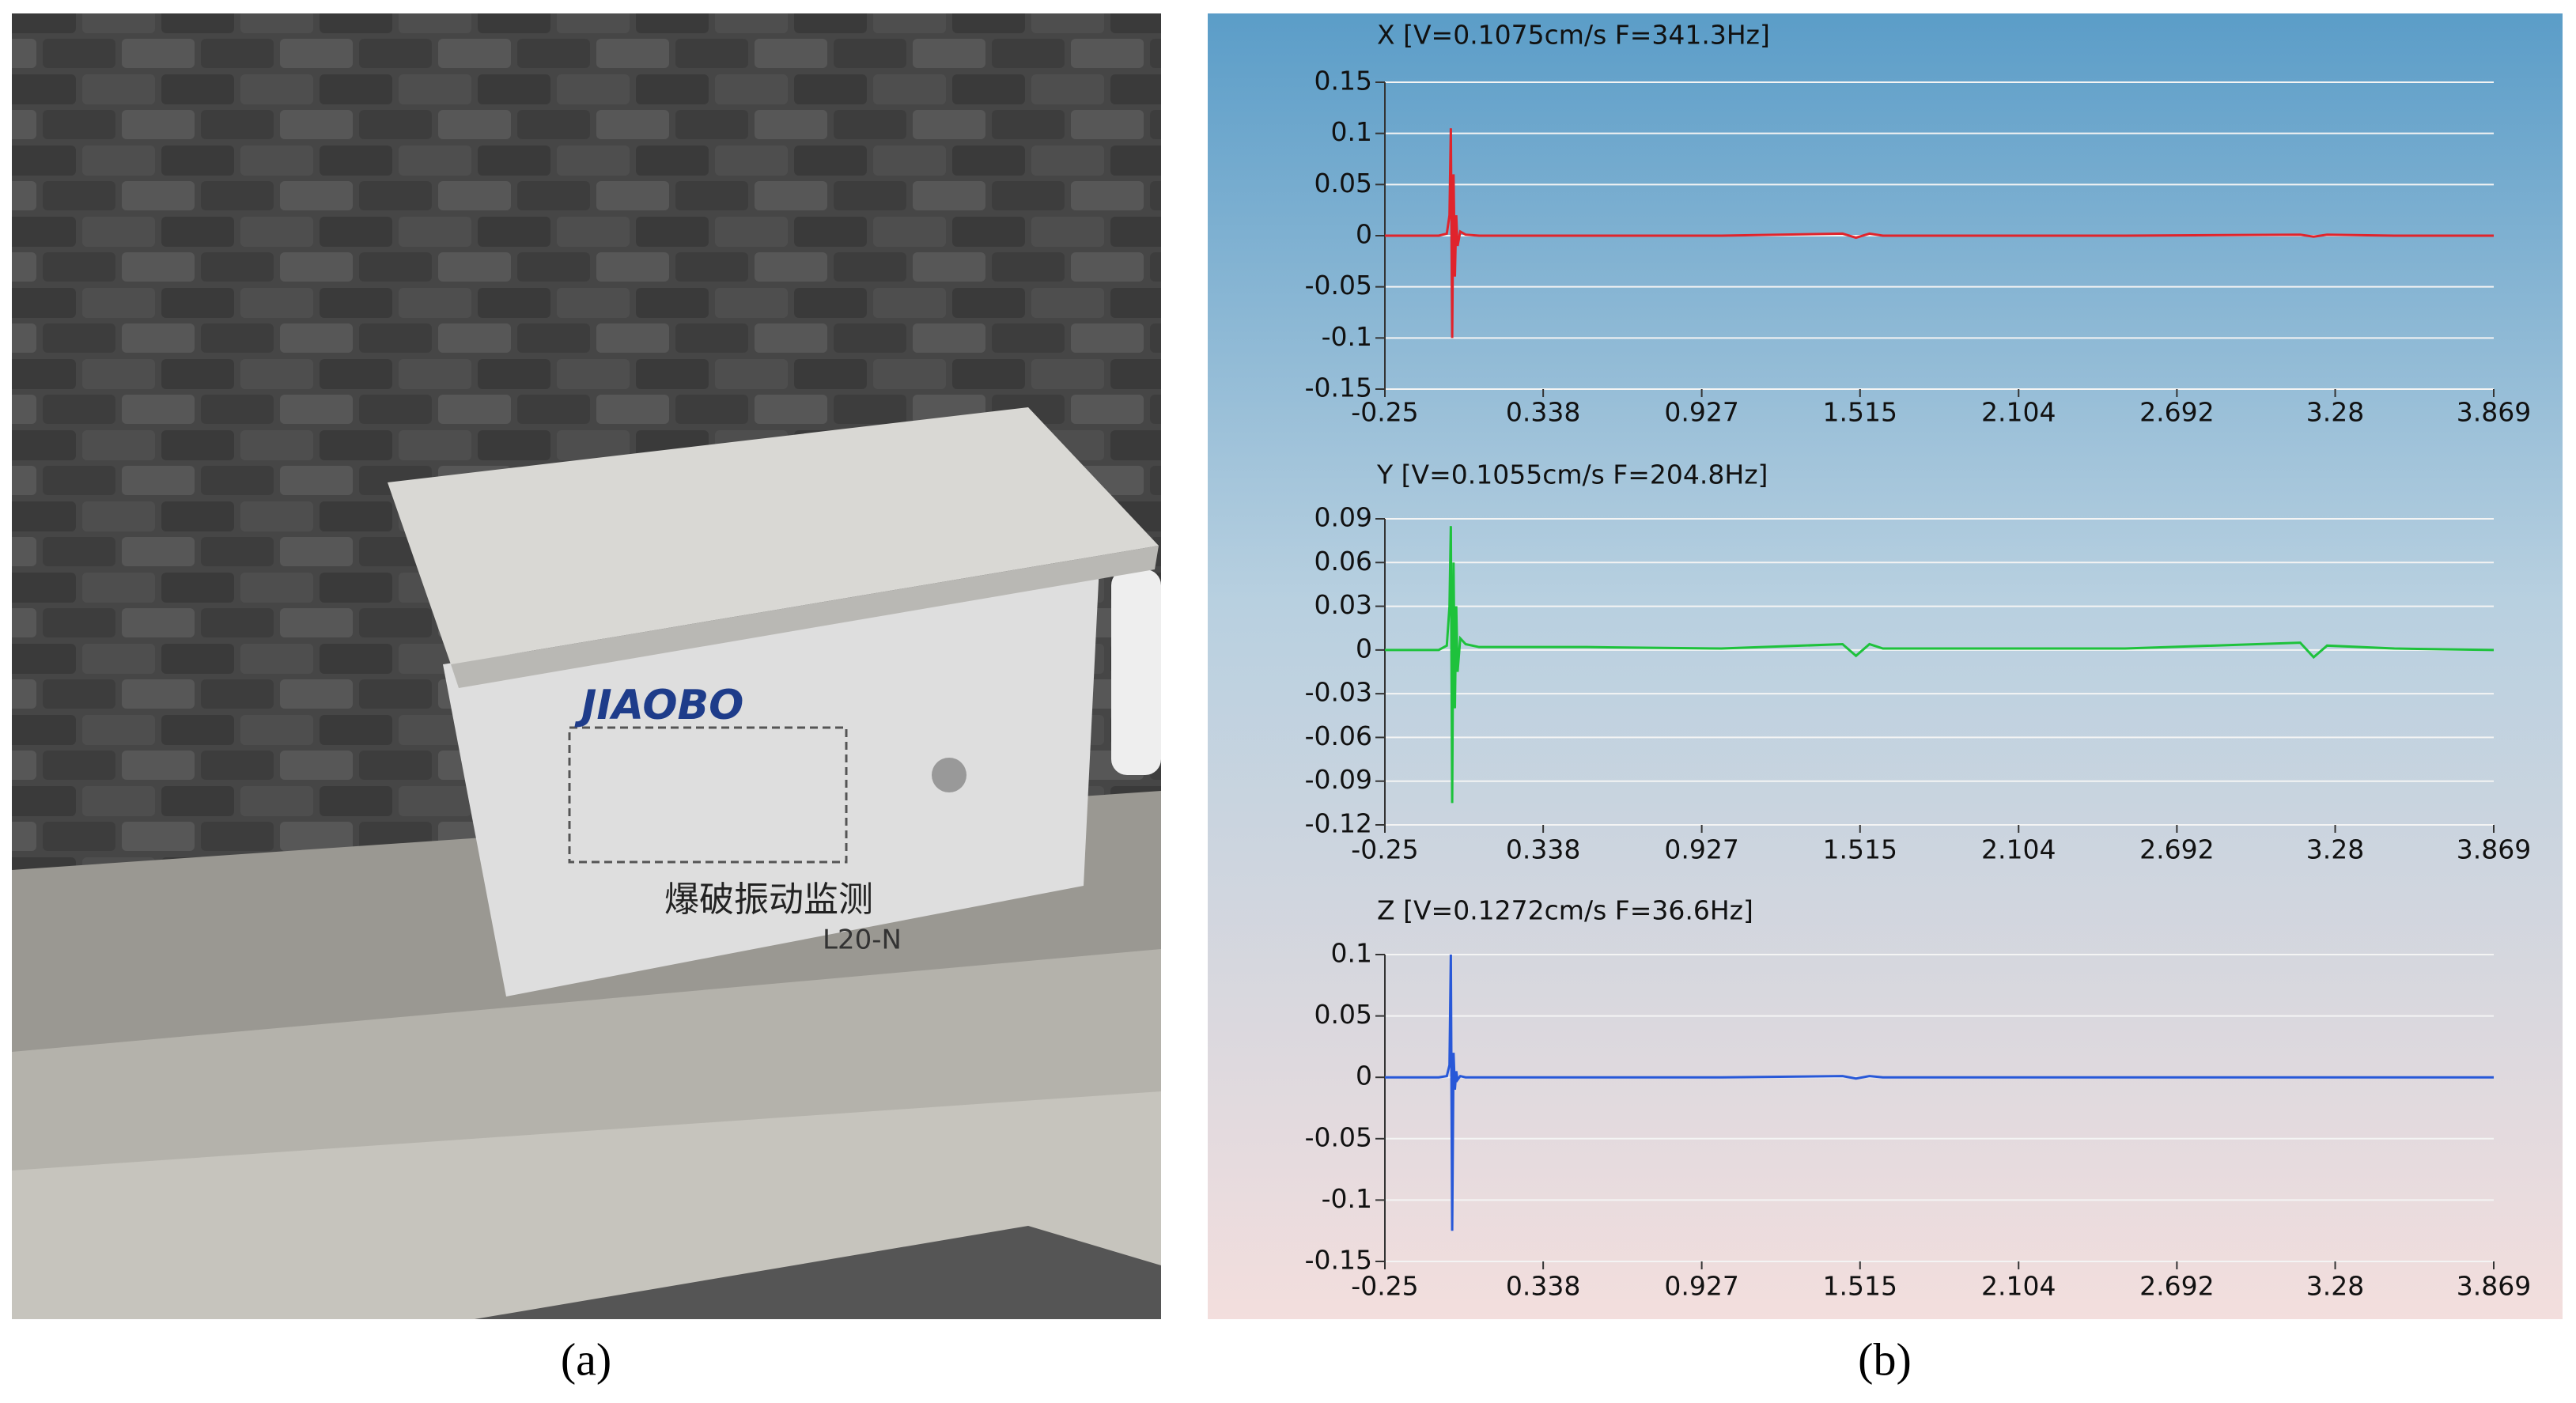 The width and height of the screenshot is (2576, 1403). I want to click on panel-label: (a), so click(586, 1359).